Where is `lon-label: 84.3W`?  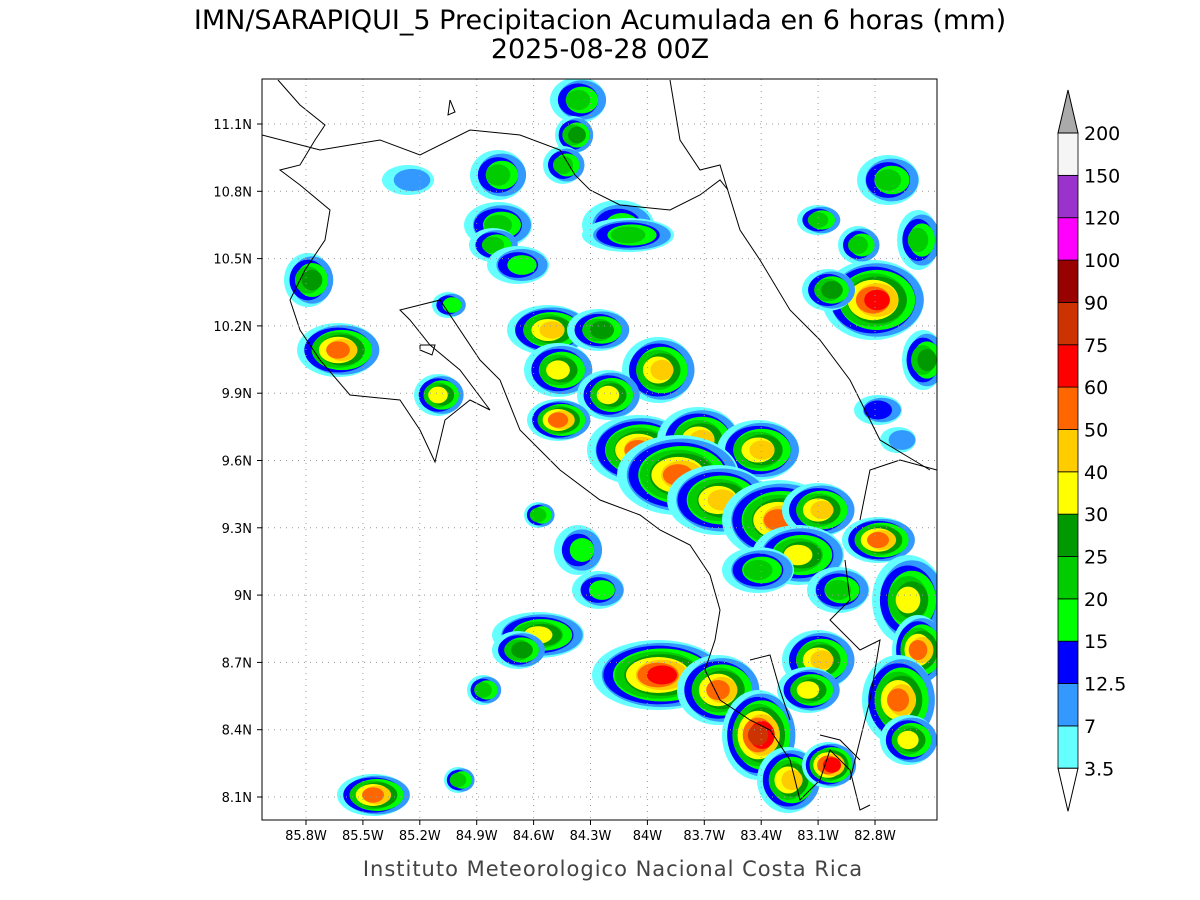 lon-label: 84.3W is located at coordinates (591, 836).